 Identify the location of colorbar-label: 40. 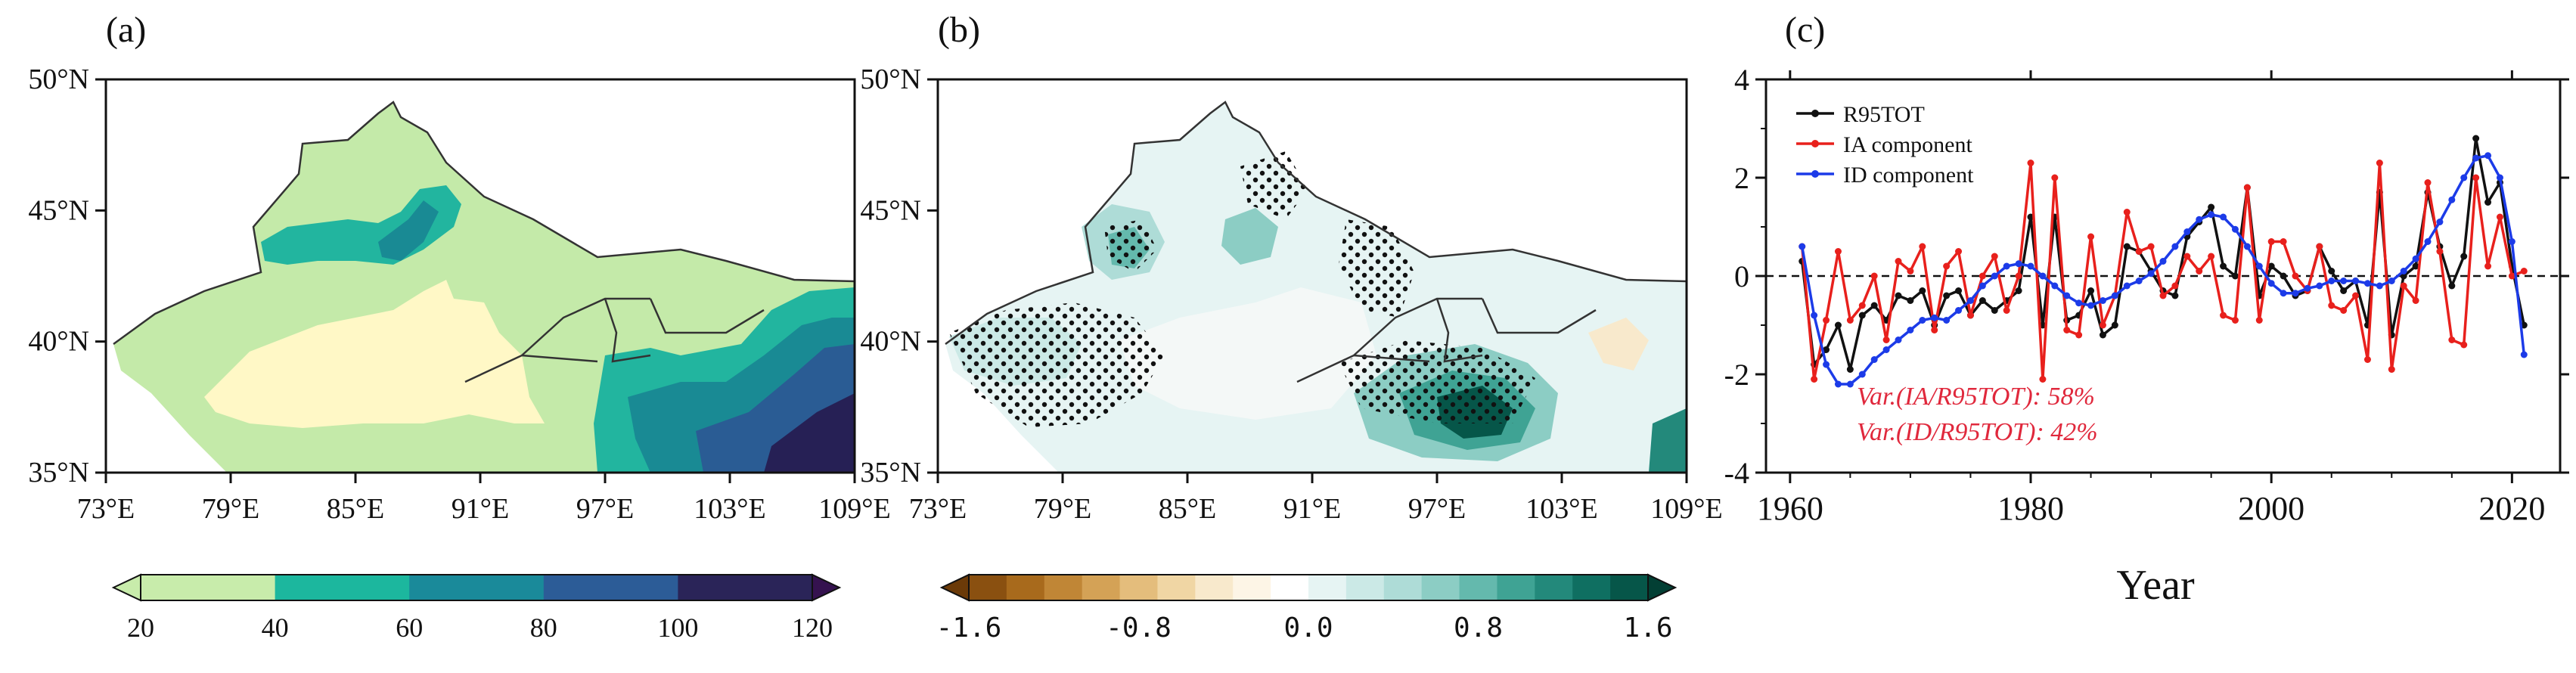
(275, 628).